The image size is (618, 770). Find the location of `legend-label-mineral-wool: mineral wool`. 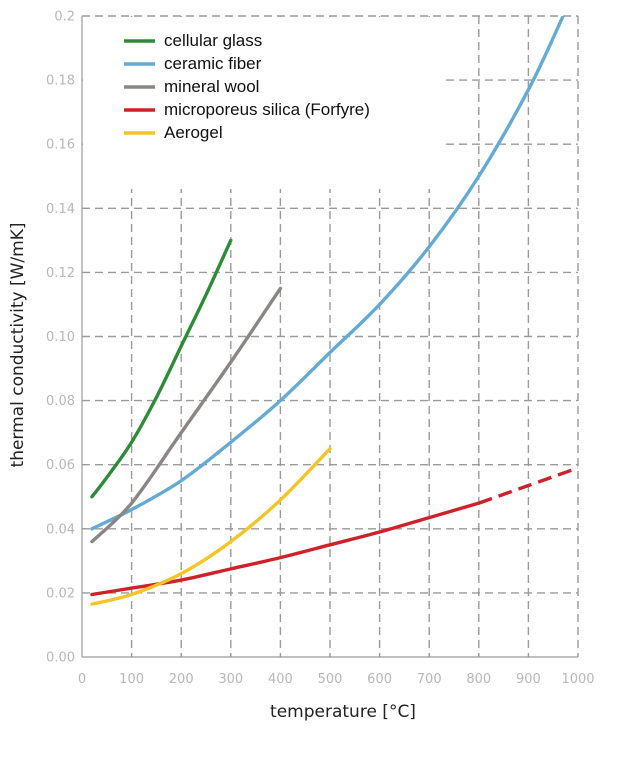

legend-label-mineral-wool: mineral wool is located at coordinates (211, 86).